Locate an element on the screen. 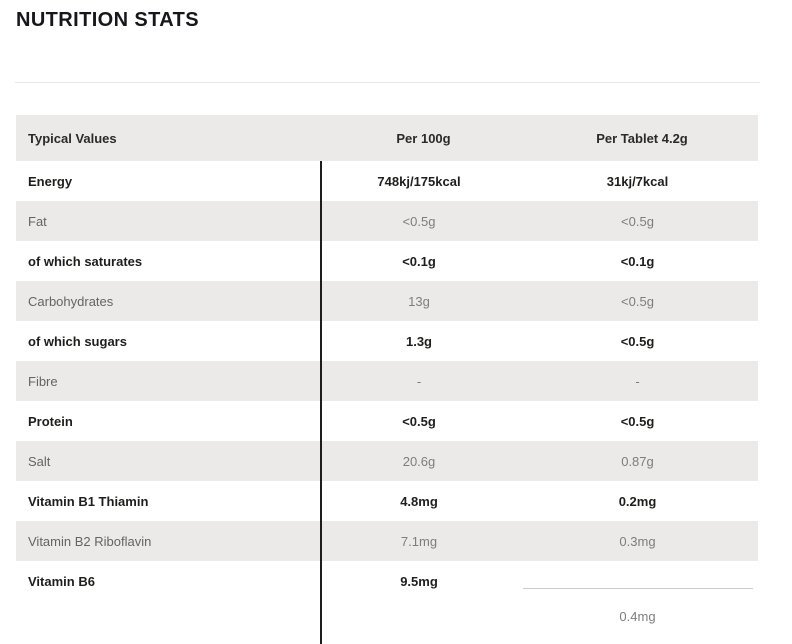 The height and width of the screenshot is (644, 792). per-100g-value: 748kj/175kcal is located at coordinates (419, 181).